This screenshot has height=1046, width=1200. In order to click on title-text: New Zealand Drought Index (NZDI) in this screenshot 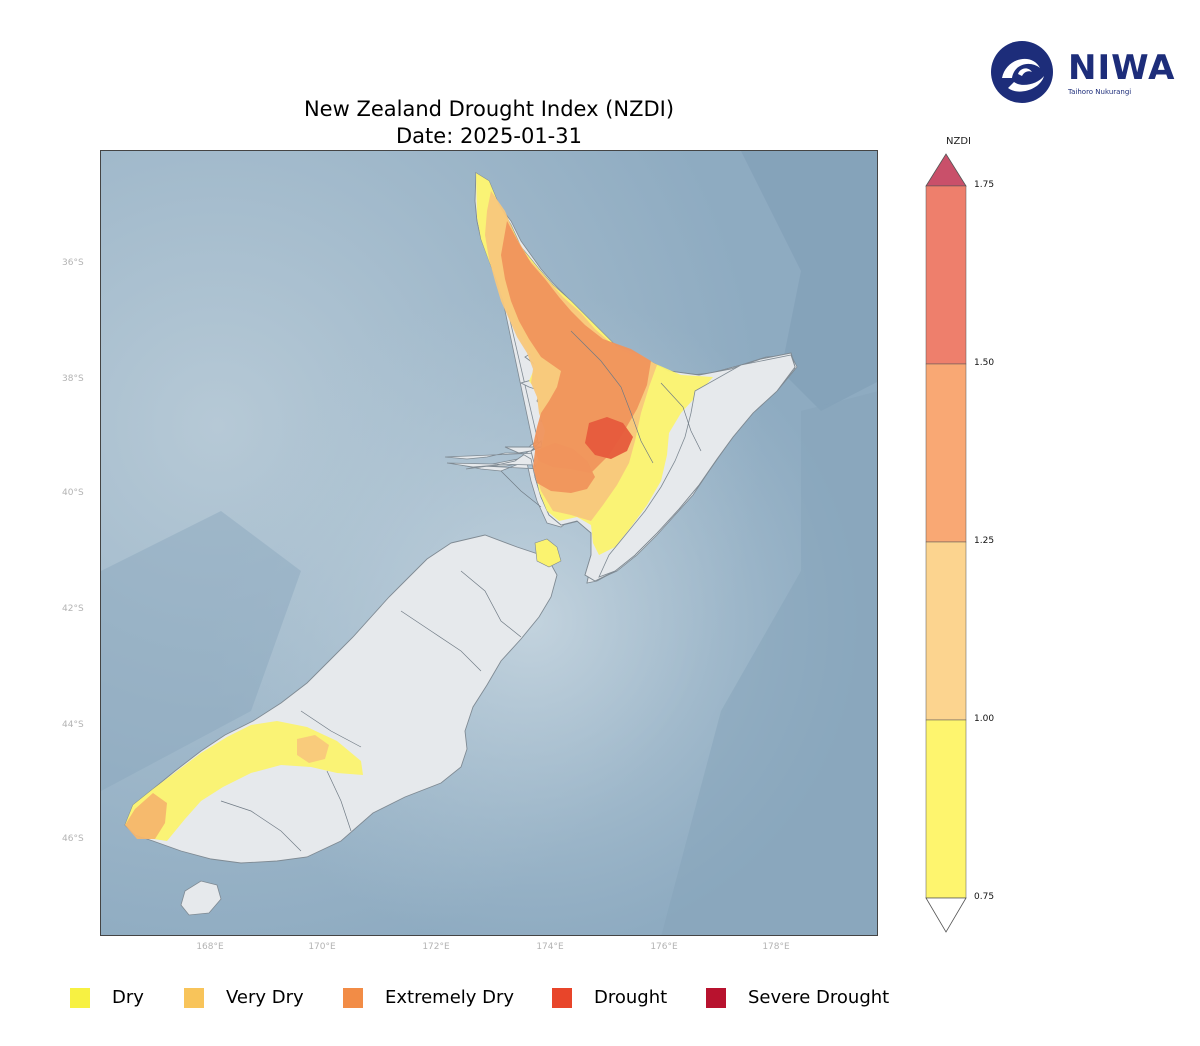, I will do `click(489, 109)`.